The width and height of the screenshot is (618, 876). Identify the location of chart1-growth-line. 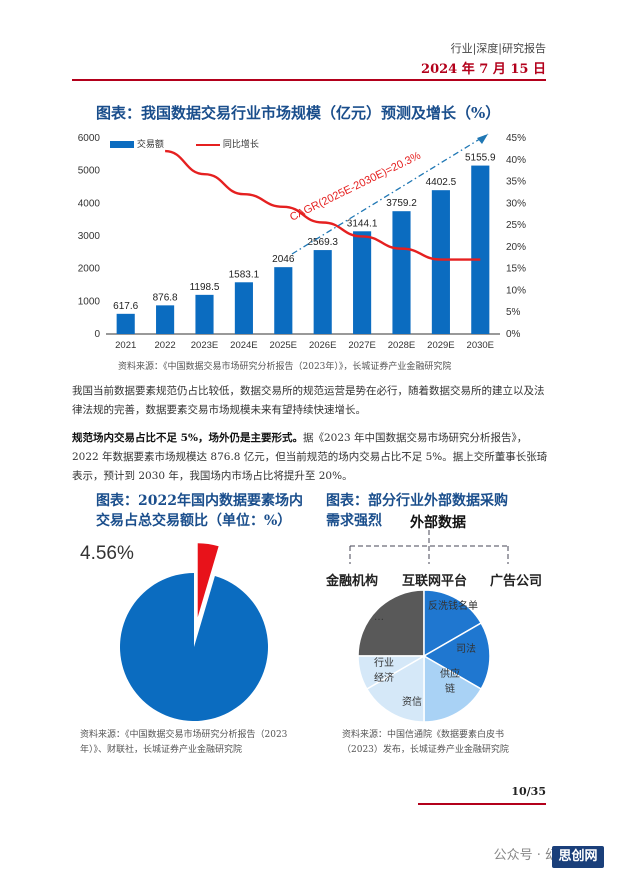
(322, 205).